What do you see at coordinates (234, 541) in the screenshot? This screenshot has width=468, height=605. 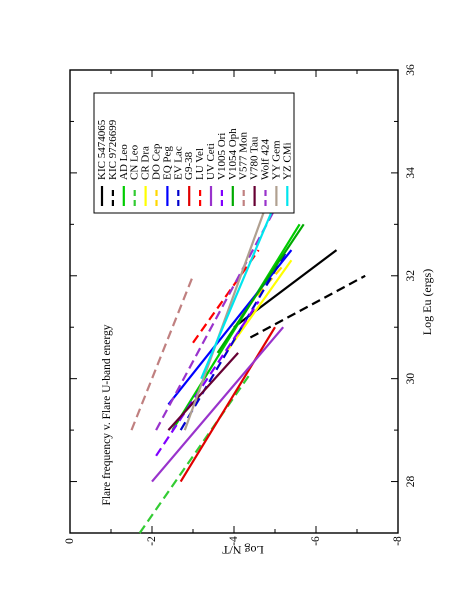 I see `y-tick-label: -4` at bounding box center [234, 541].